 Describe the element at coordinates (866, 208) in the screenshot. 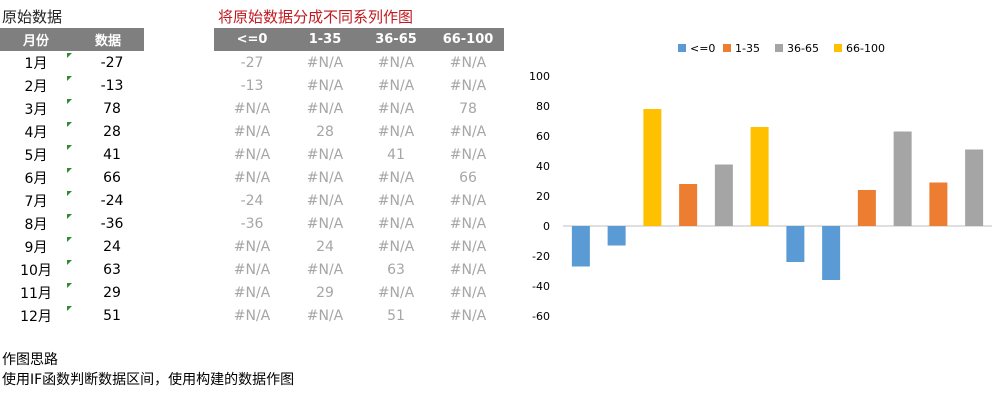

I see `bar-9月` at that location.